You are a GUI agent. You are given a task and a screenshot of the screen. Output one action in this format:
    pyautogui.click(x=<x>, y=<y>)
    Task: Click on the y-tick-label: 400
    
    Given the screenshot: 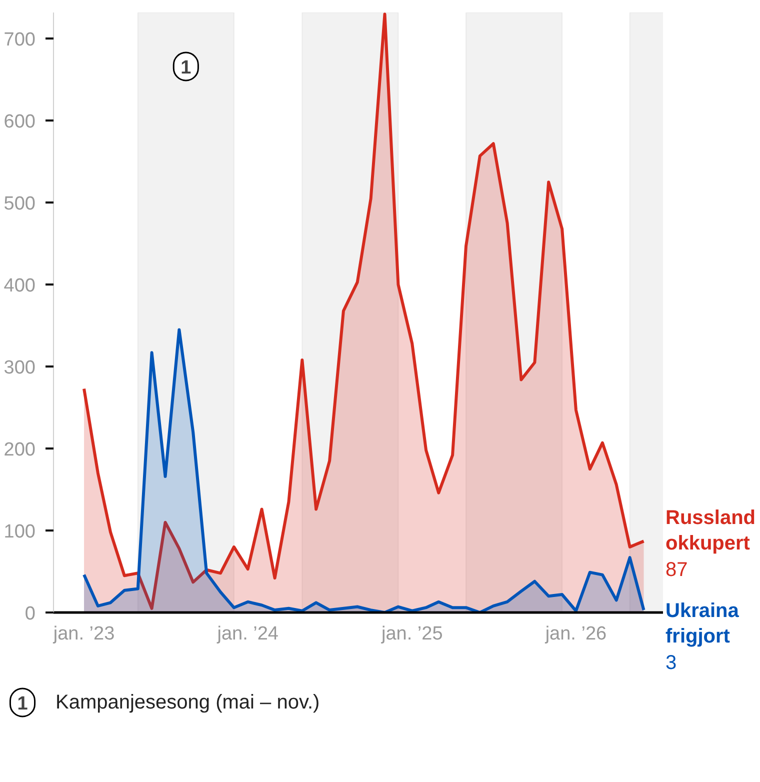 What is the action you would take?
    pyautogui.click(x=20, y=286)
    